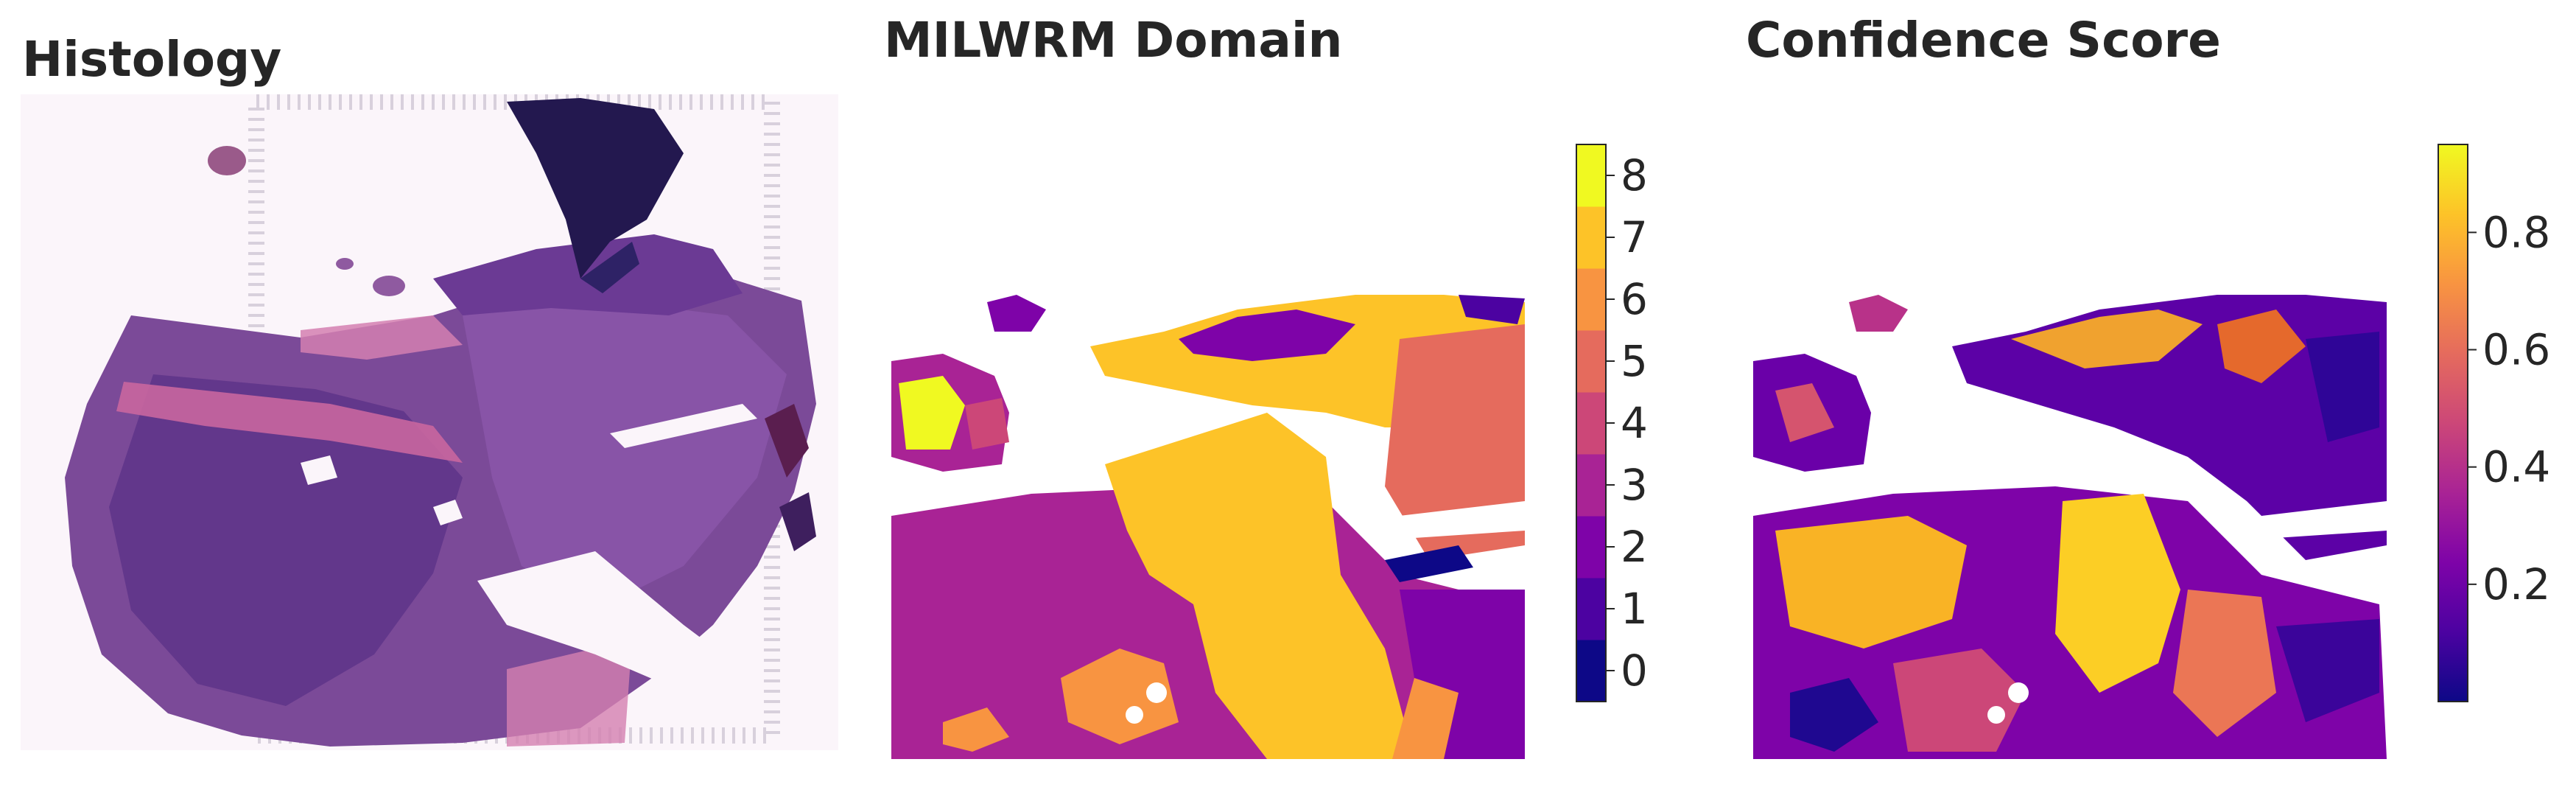 Image resolution: width=2576 pixels, height=790 pixels. What do you see at coordinates (2453, 423) in the screenshot?
I see `confidence-colorbar-gradient` at bounding box center [2453, 423].